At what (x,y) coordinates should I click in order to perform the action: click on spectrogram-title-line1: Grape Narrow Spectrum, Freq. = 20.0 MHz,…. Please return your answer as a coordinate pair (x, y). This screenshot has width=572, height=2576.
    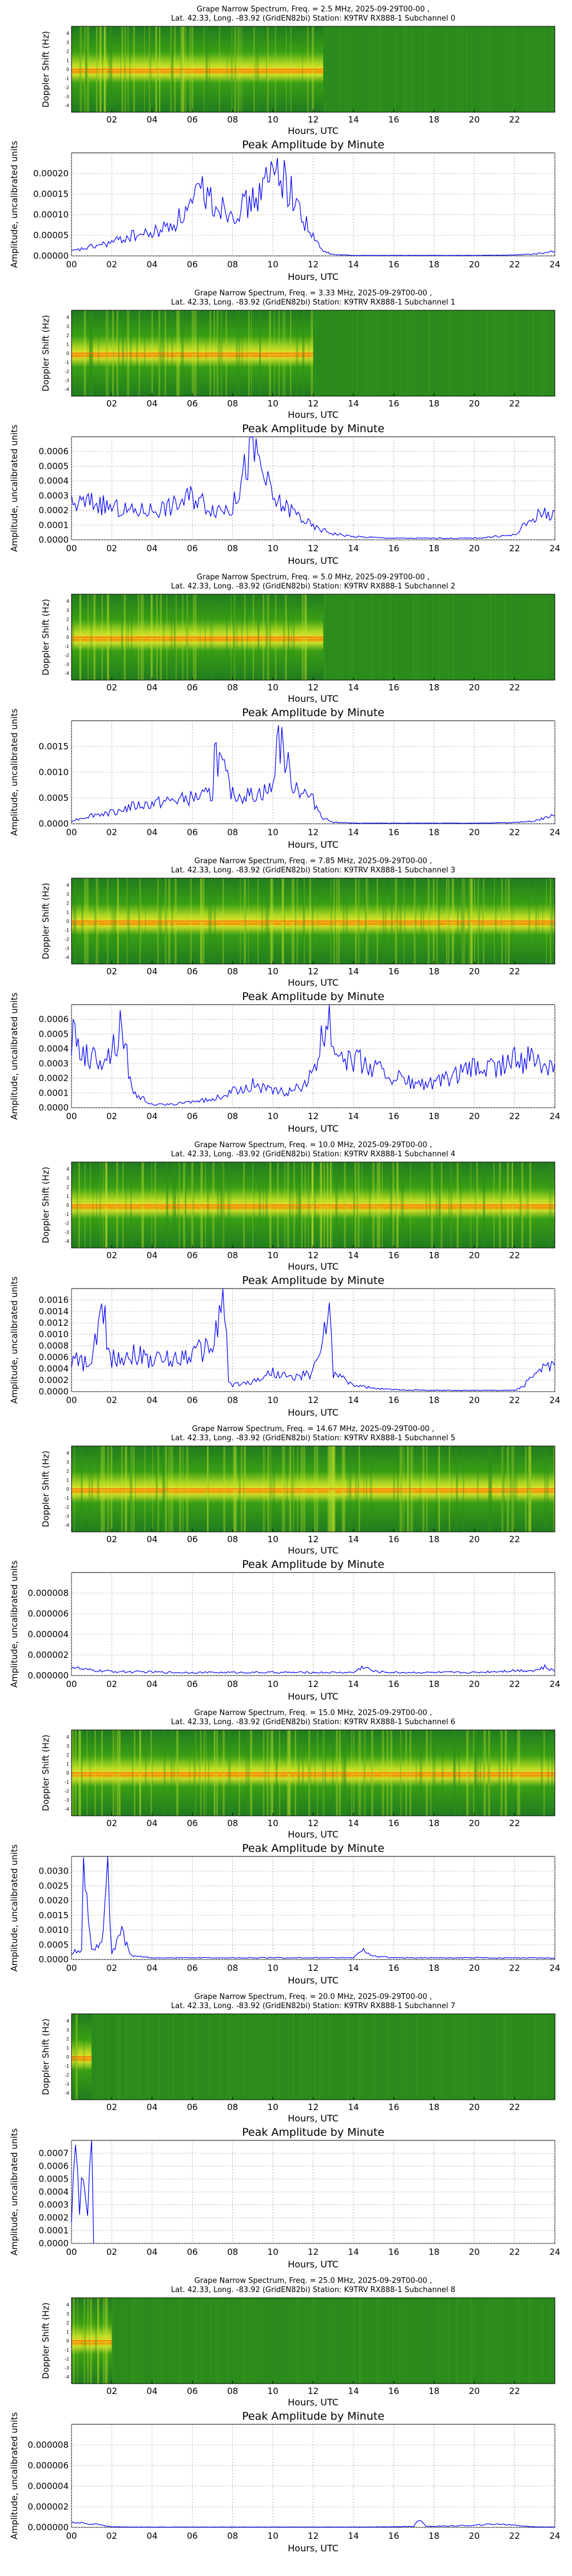
    Looking at the image, I should click on (313, 1997).